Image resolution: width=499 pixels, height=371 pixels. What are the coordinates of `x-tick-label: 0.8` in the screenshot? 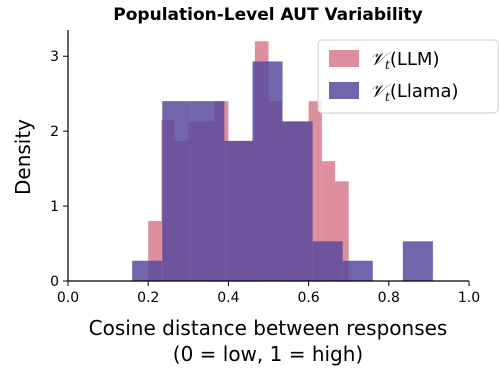 It's located at (389, 298).